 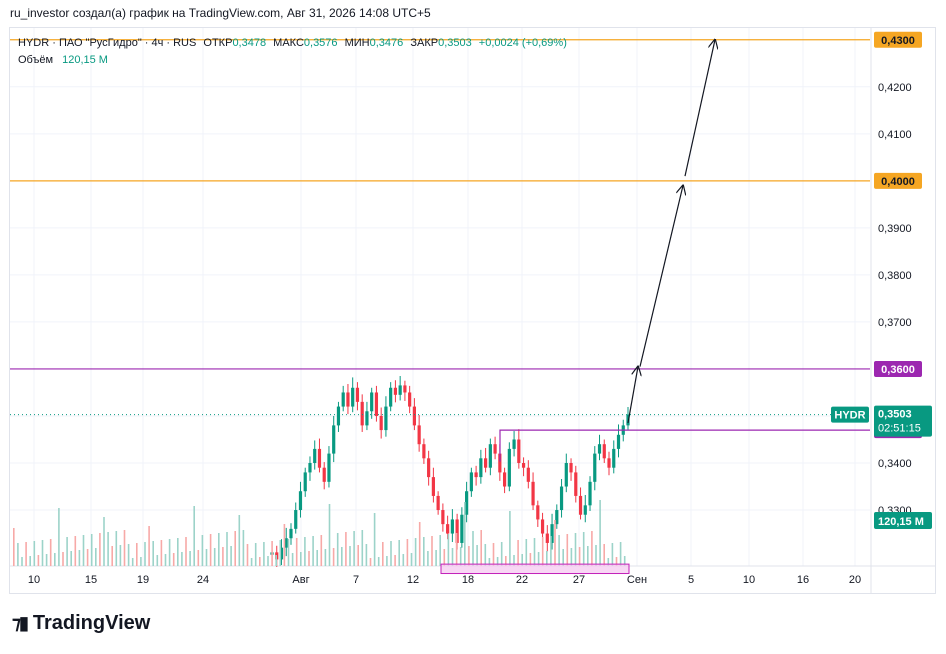 What do you see at coordinates (684, 445) in the screenshot?
I see `resistance-line` at bounding box center [684, 445].